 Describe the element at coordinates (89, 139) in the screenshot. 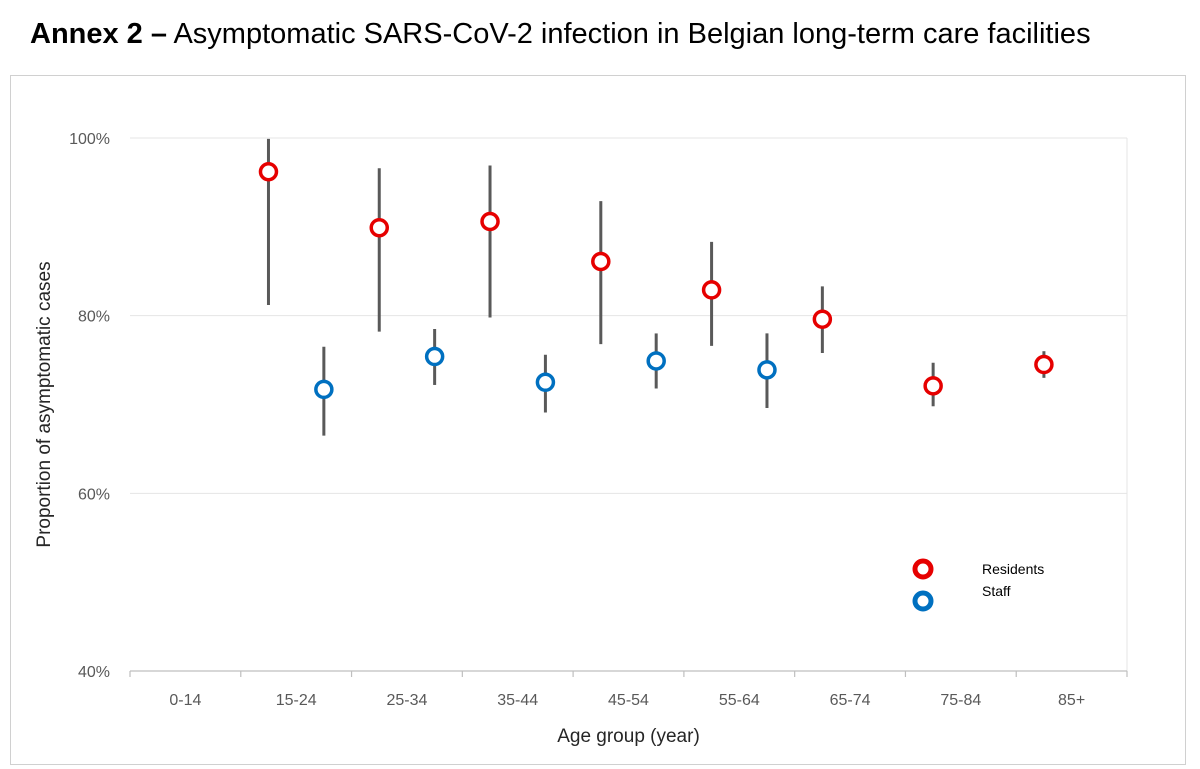

I see `y-tick-label: 100%` at that location.